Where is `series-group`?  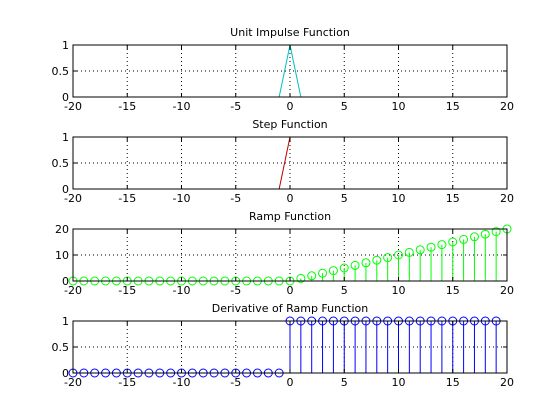
series-group is located at coordinates (284, 163).